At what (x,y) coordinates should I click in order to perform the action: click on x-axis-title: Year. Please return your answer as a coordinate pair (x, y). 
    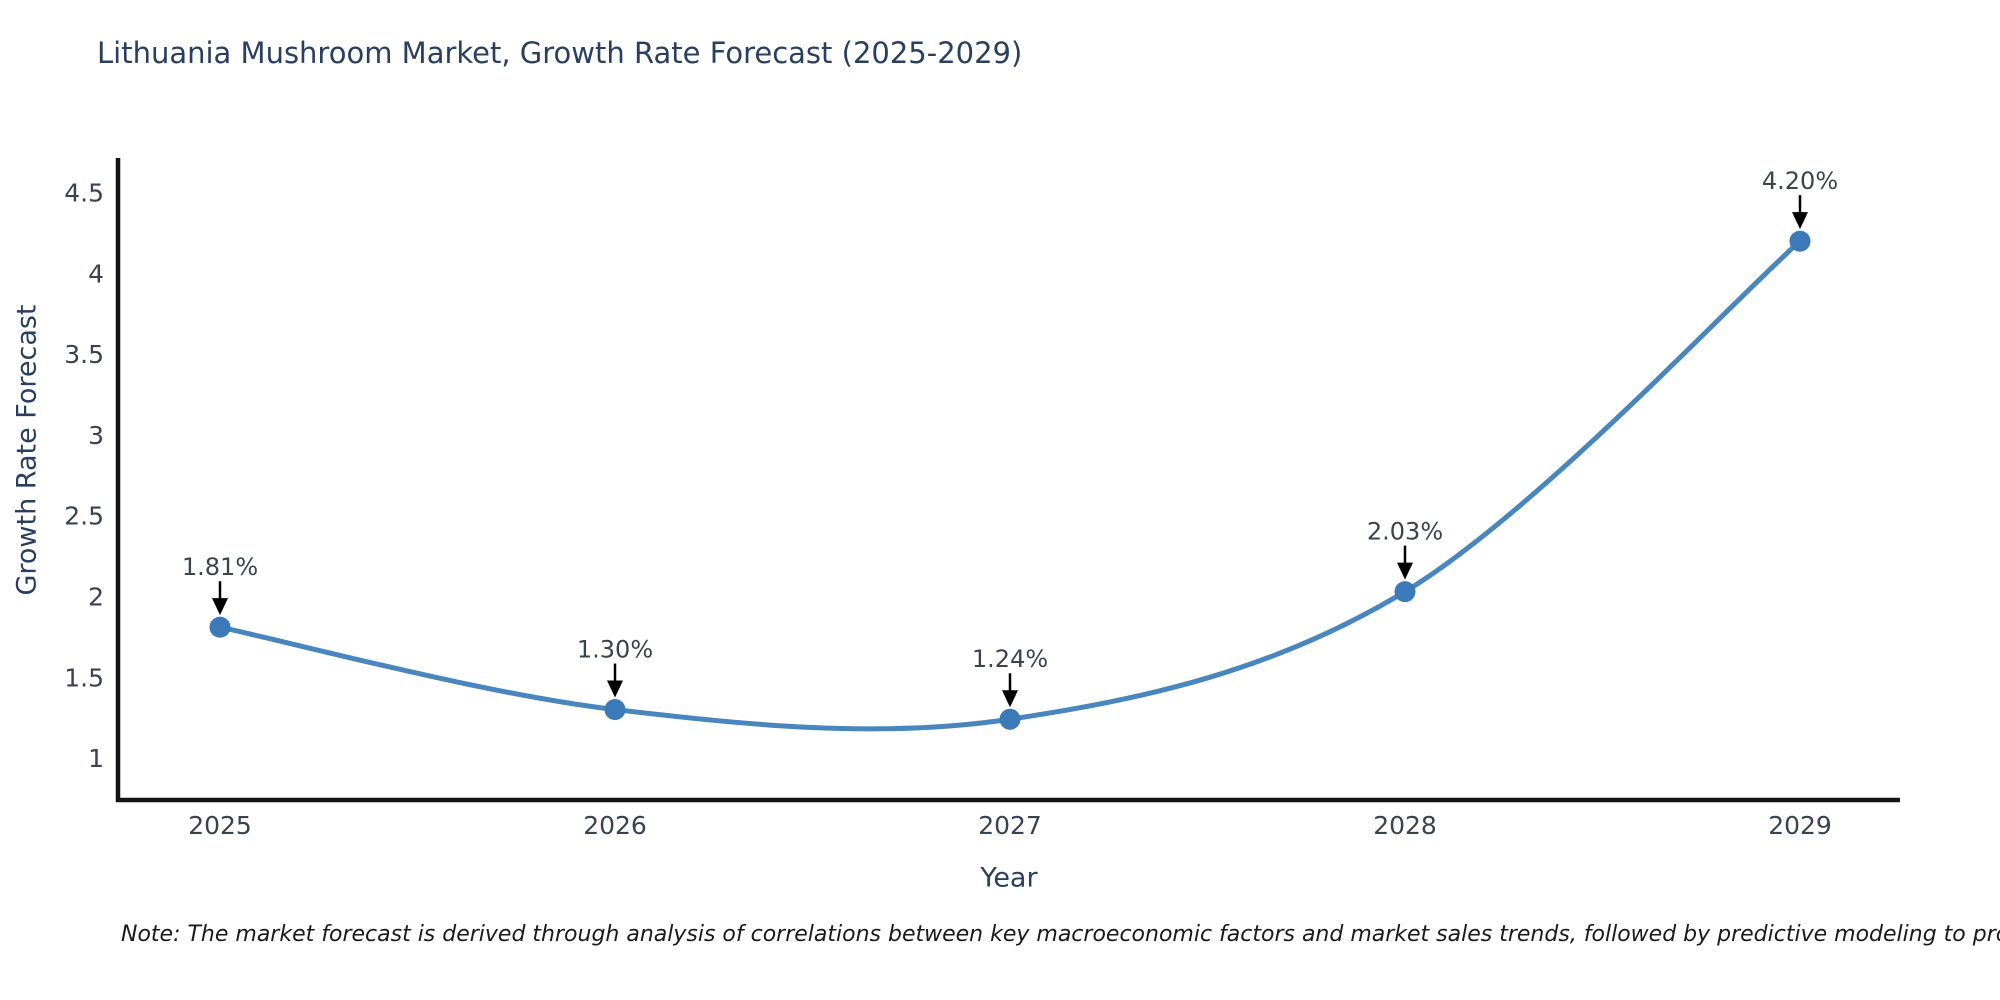
    Looking at the image, I should click on (1009, 878).